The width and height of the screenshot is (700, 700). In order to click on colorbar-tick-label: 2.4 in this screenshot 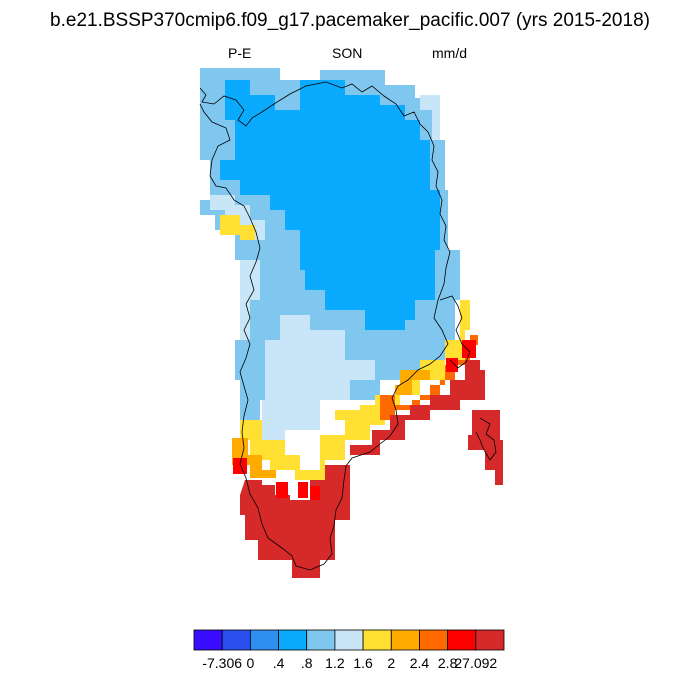, I will do `click(419, 663)`.